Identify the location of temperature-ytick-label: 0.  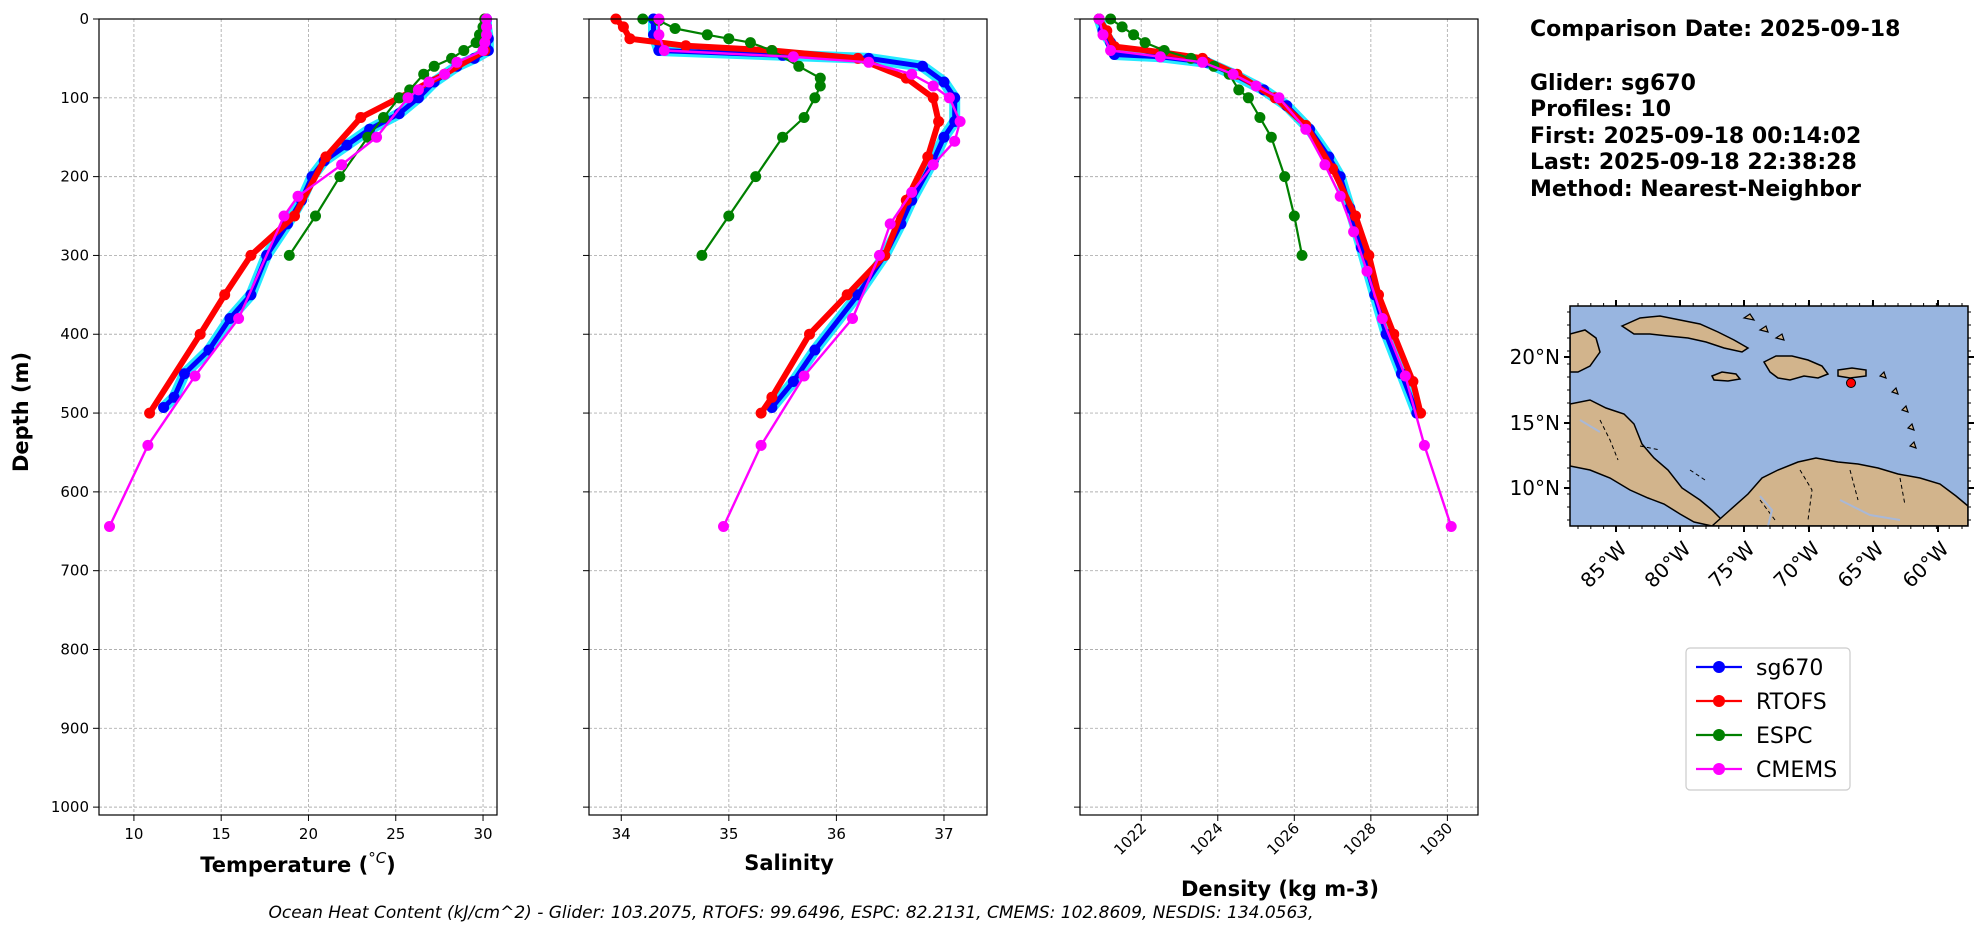
(84, 19).